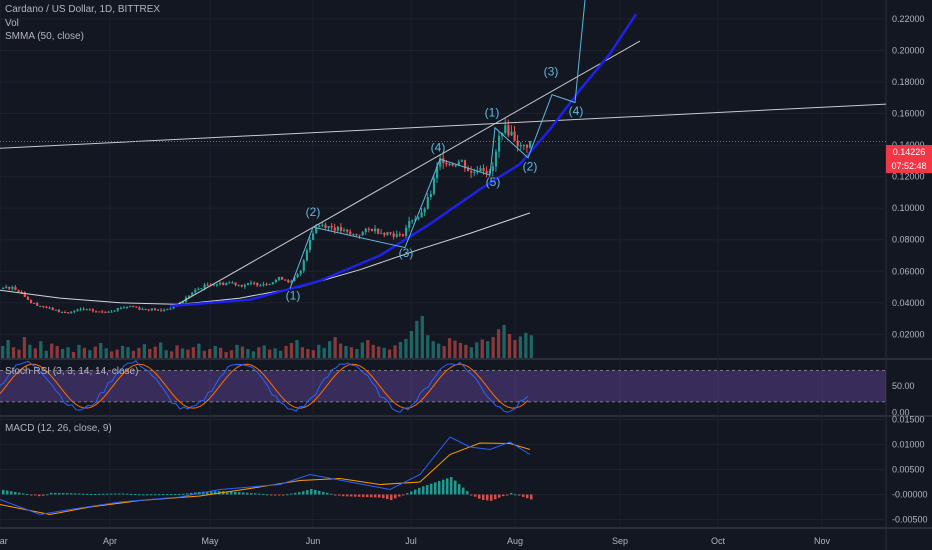 This screenshot has width=932, height=550. Describe the element at coordinates (908, 445) in the screenshot. I see `y-tick-label: 0.01000` at that location.